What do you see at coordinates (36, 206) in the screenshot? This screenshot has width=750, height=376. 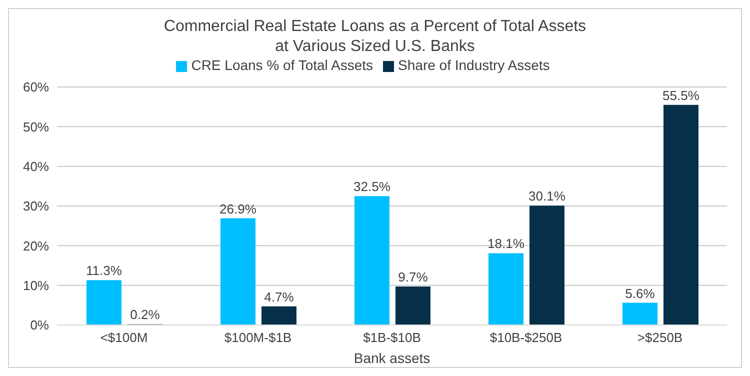 I see `y-tick-label: 30%` at bounding box center [36, 206].